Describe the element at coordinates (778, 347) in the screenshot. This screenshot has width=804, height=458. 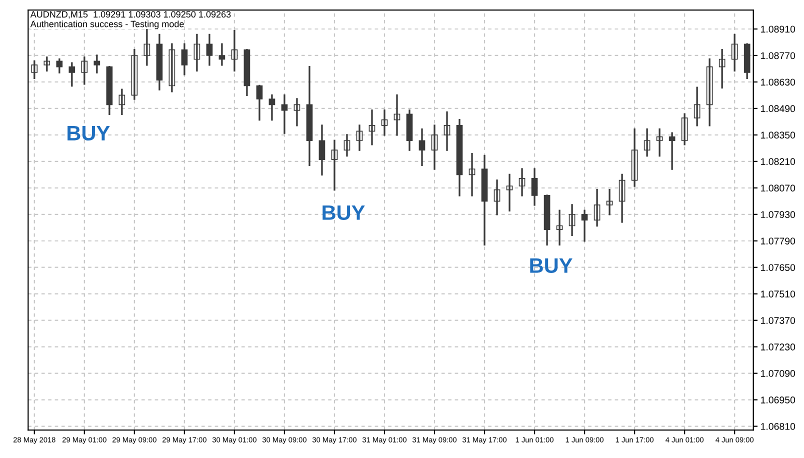
I see `y-tick-label: 1.07230` at that location.